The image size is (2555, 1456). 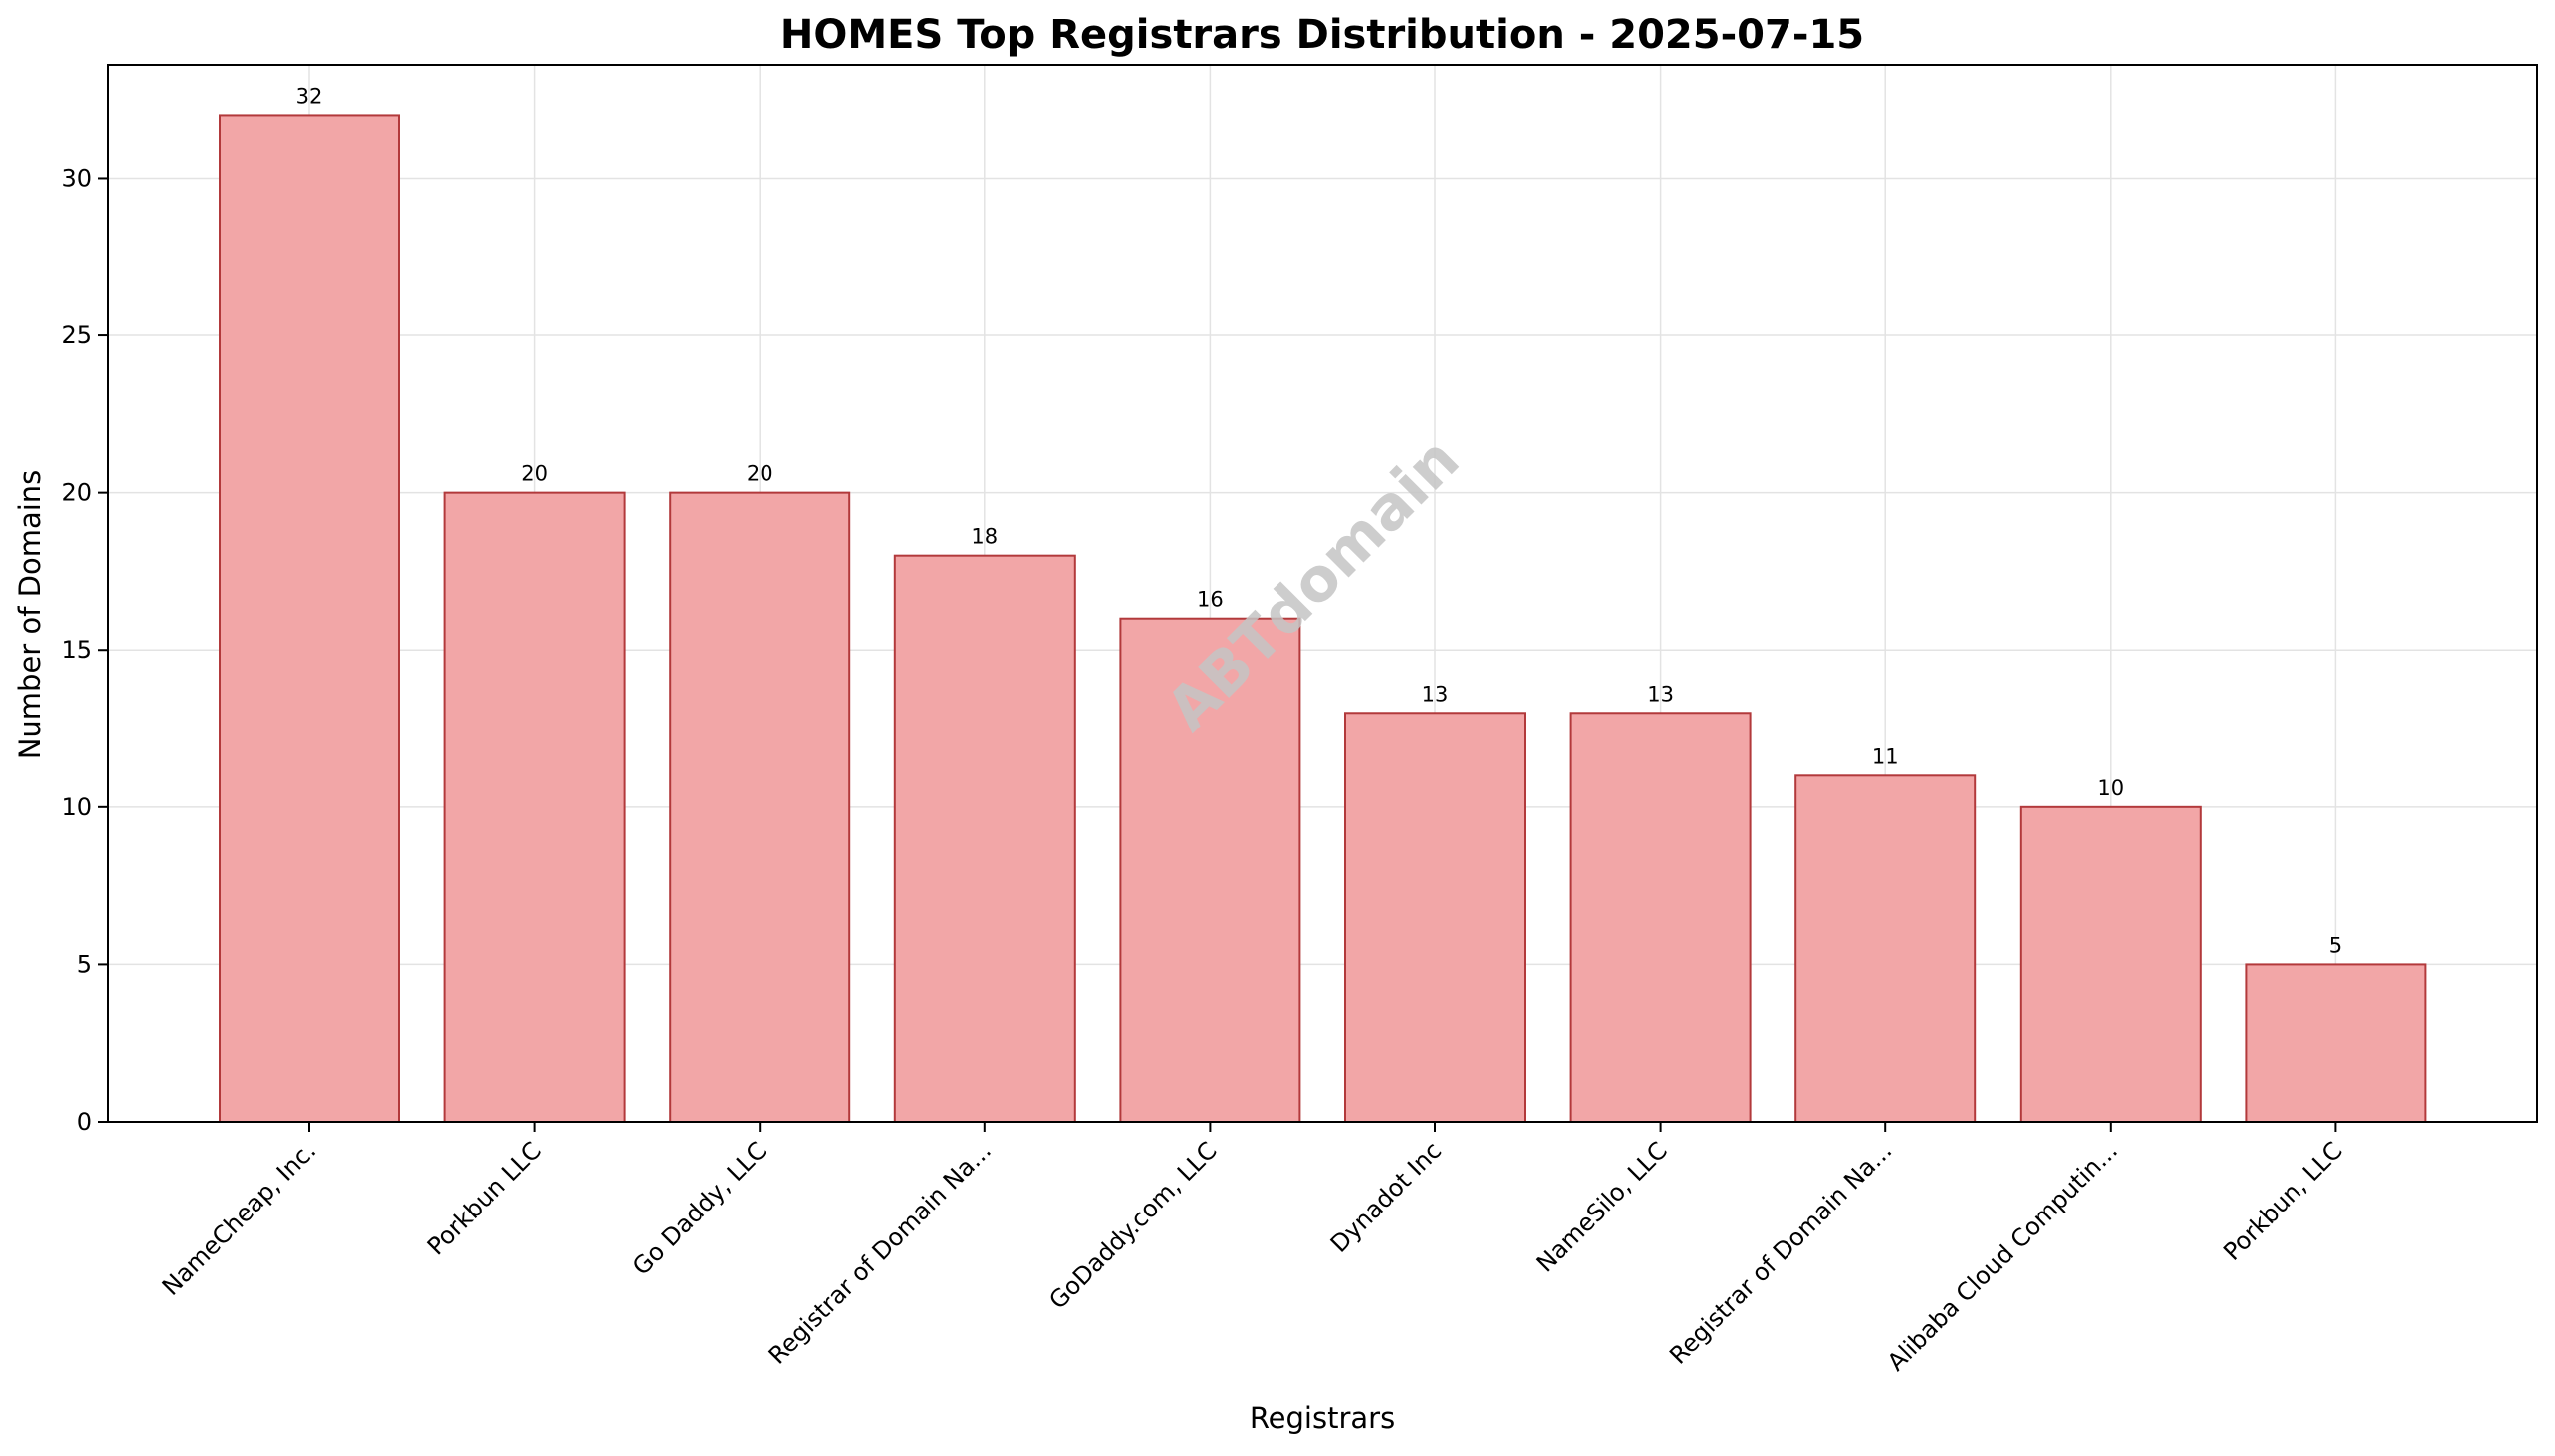 I want to click on y-tick-label: 25, so click(x=76, y=335).